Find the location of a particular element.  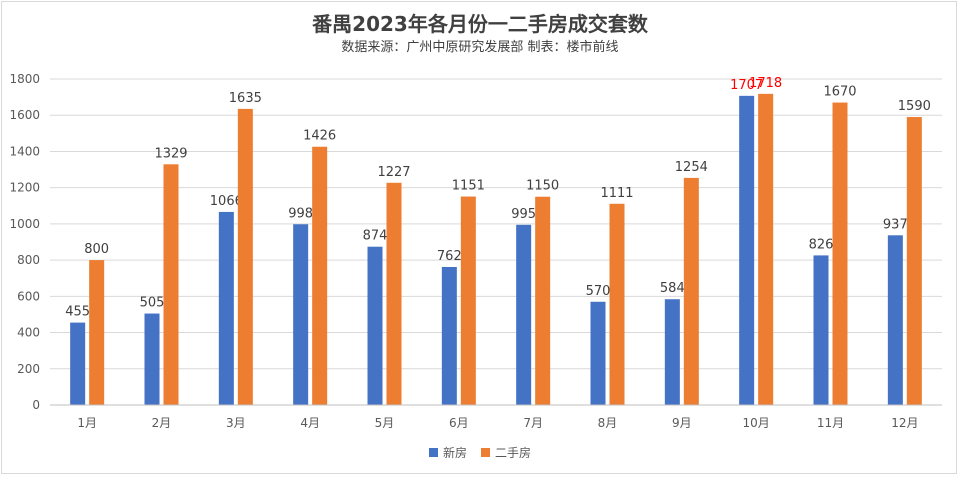

data-label: 1590 is located at coordinates (914, 106).